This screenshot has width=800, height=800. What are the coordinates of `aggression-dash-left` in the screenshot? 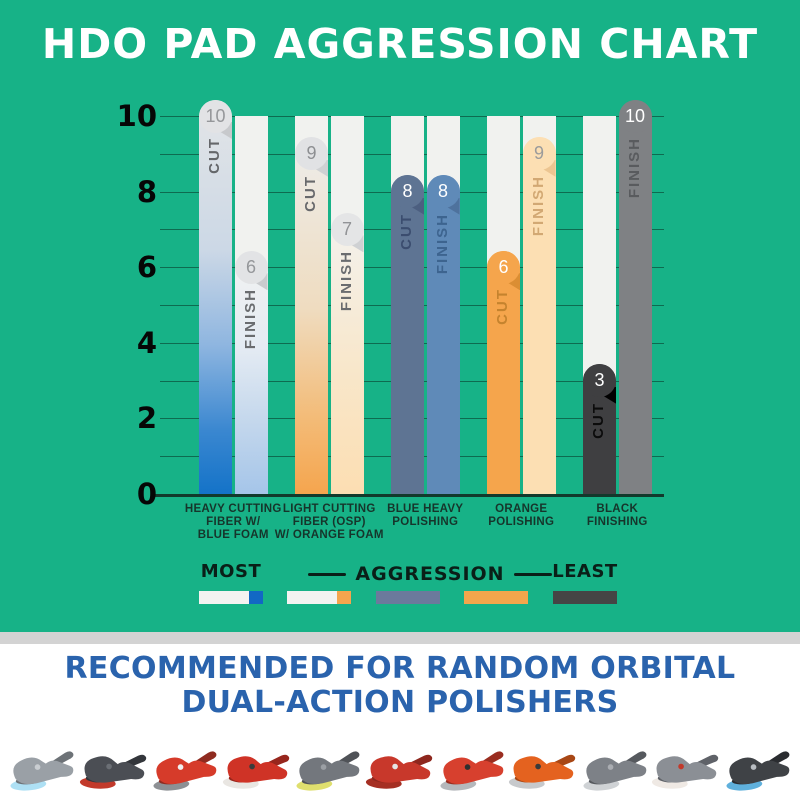 It's located at (327, 574).